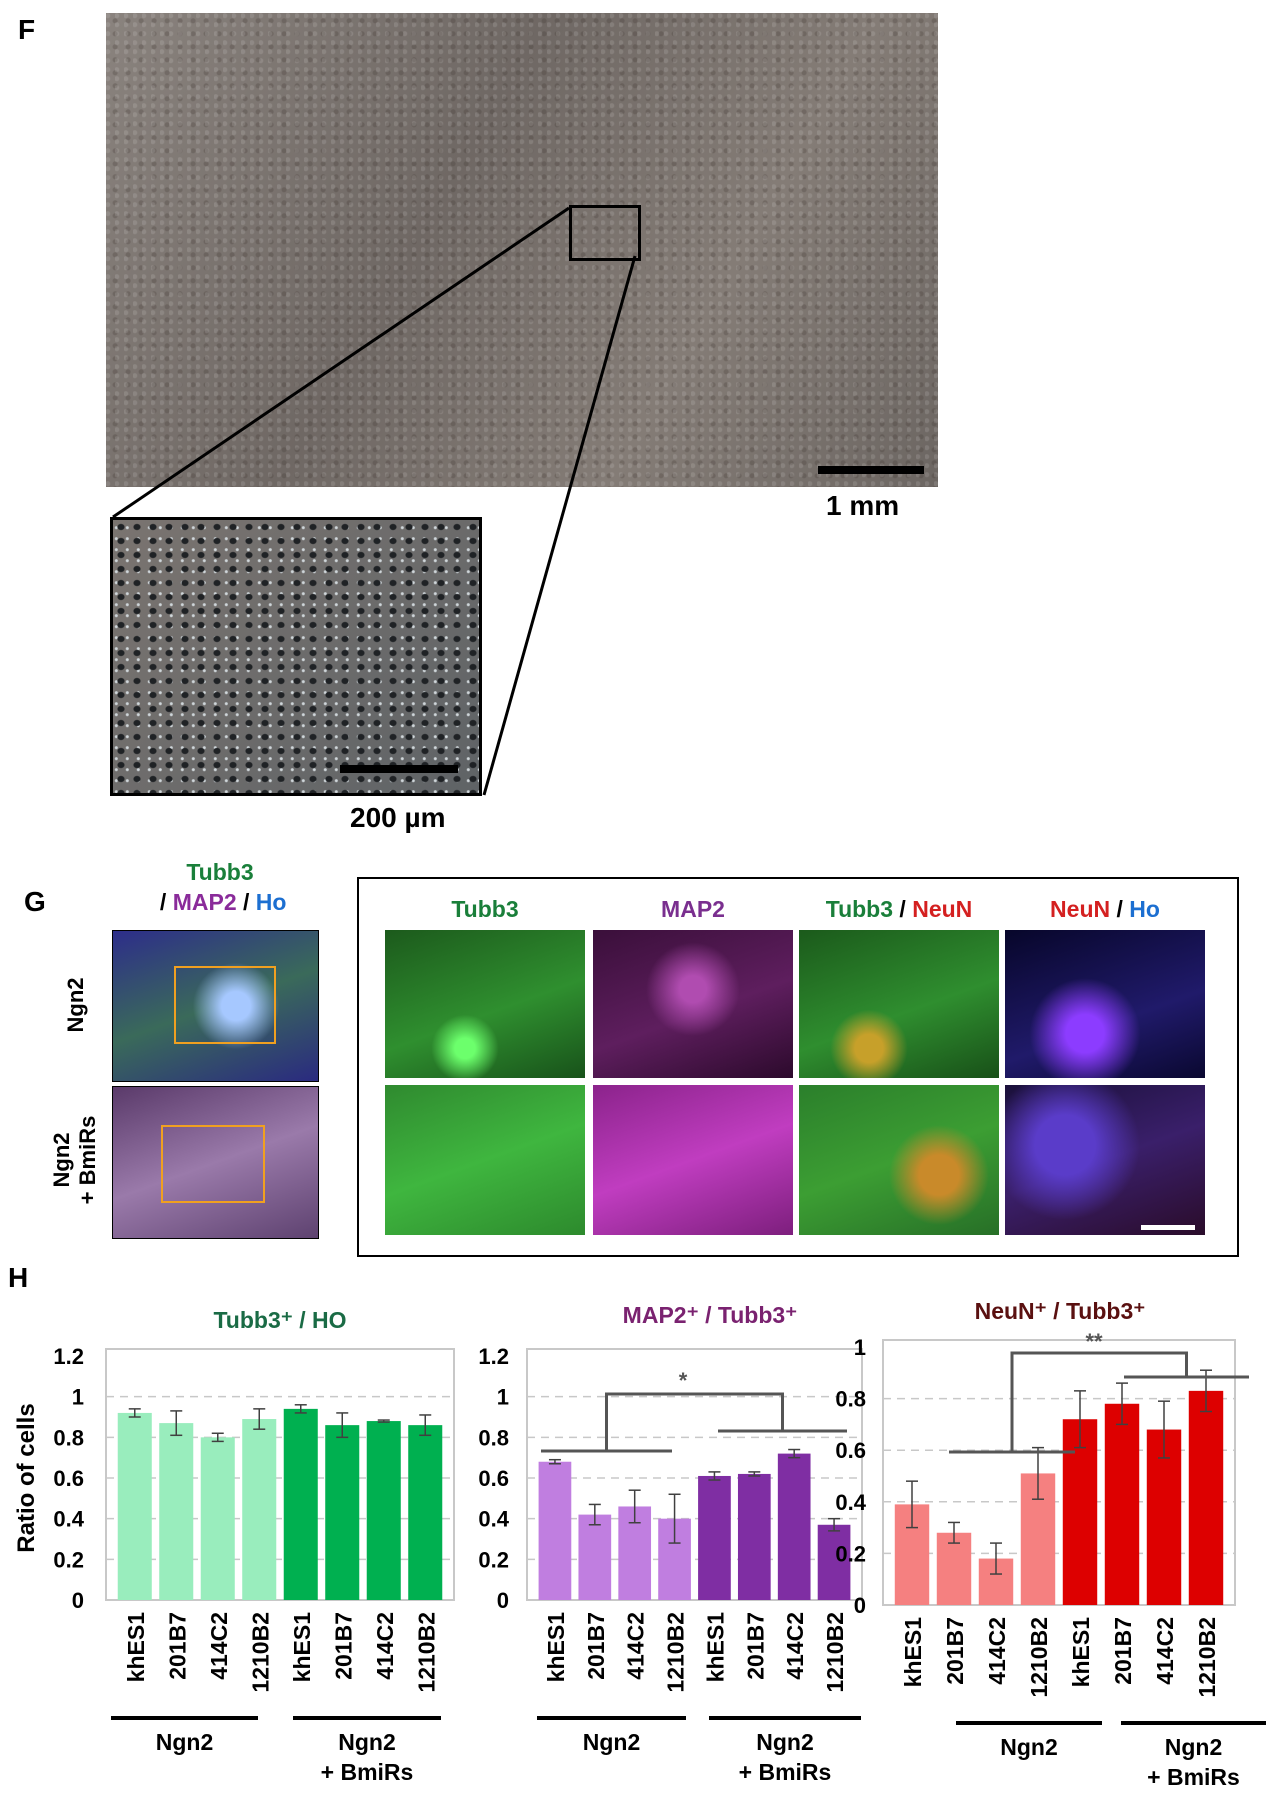 This screenshot has width=1288, height=1799. Describe the element at coordinates (296, 656) in the screenshot. I see `brightfield-inset-image` at that location.